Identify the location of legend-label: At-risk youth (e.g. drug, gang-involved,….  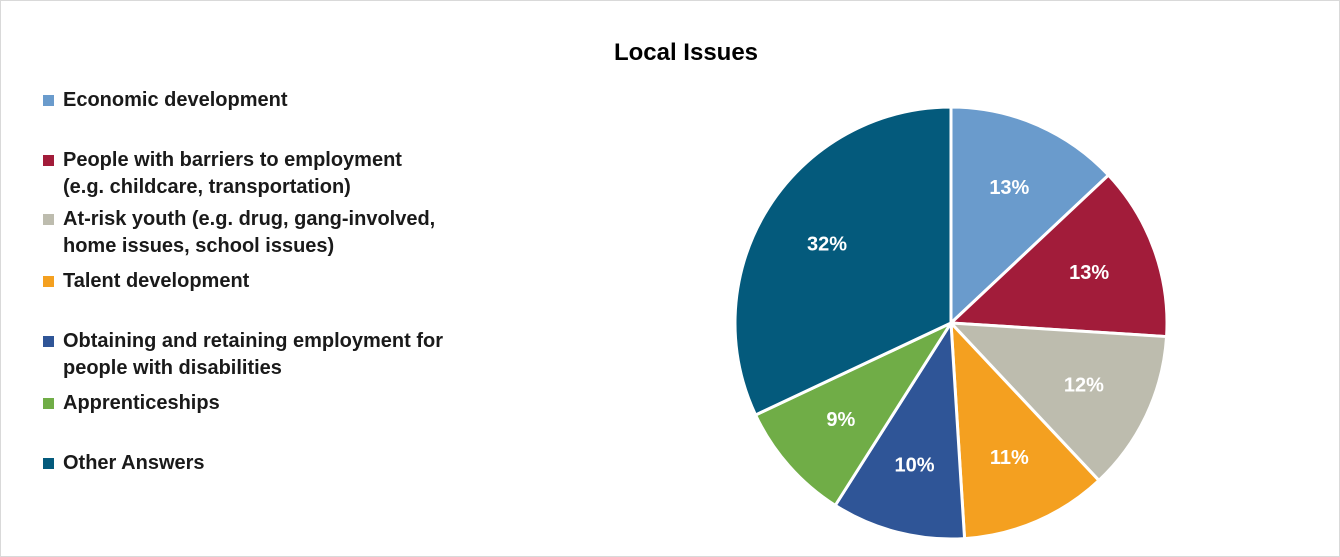
(249, 232).